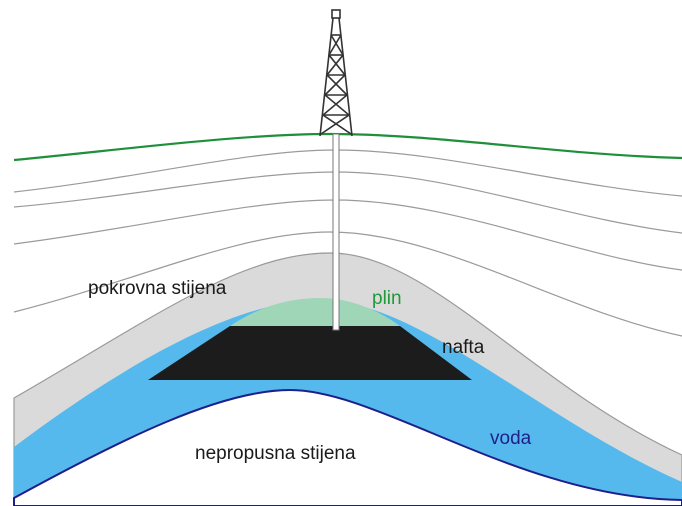 The height and width of the screenshot is (506, 682). Describe the element at coordinates (157, 288) in the screenshot. I see `label-cap-rock: pokrovna stijena` at that location.